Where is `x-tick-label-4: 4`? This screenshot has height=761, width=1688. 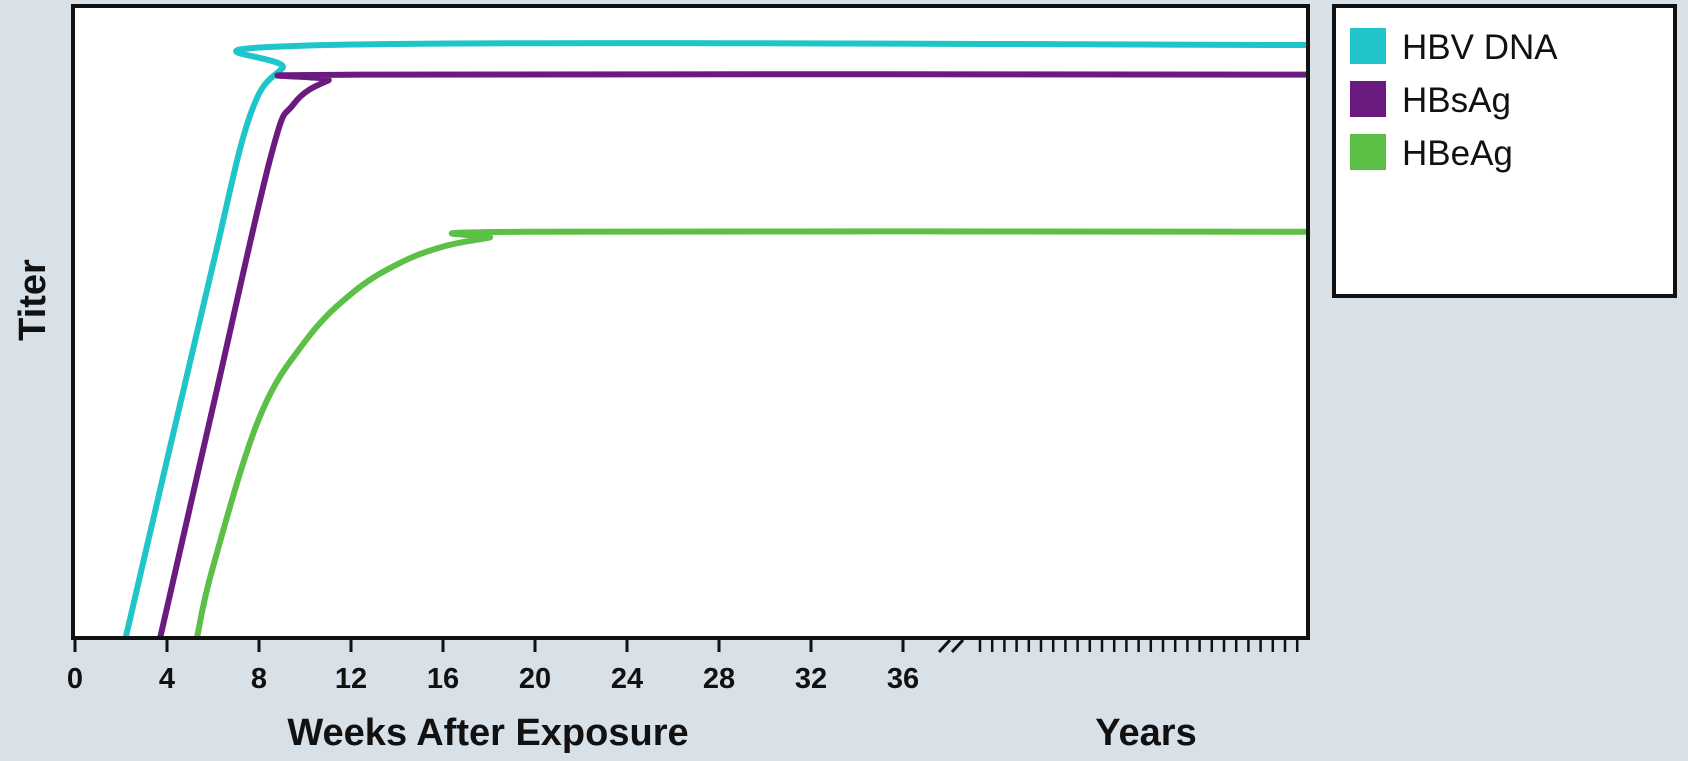
x-tick-label-4: 4 is located at coordinates (167, 679).